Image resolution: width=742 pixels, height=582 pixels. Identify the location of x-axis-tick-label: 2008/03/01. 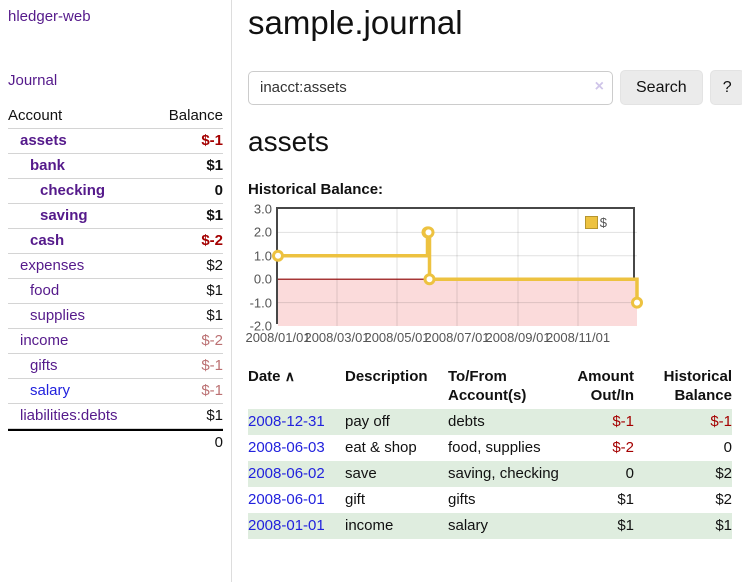
(337, 337).